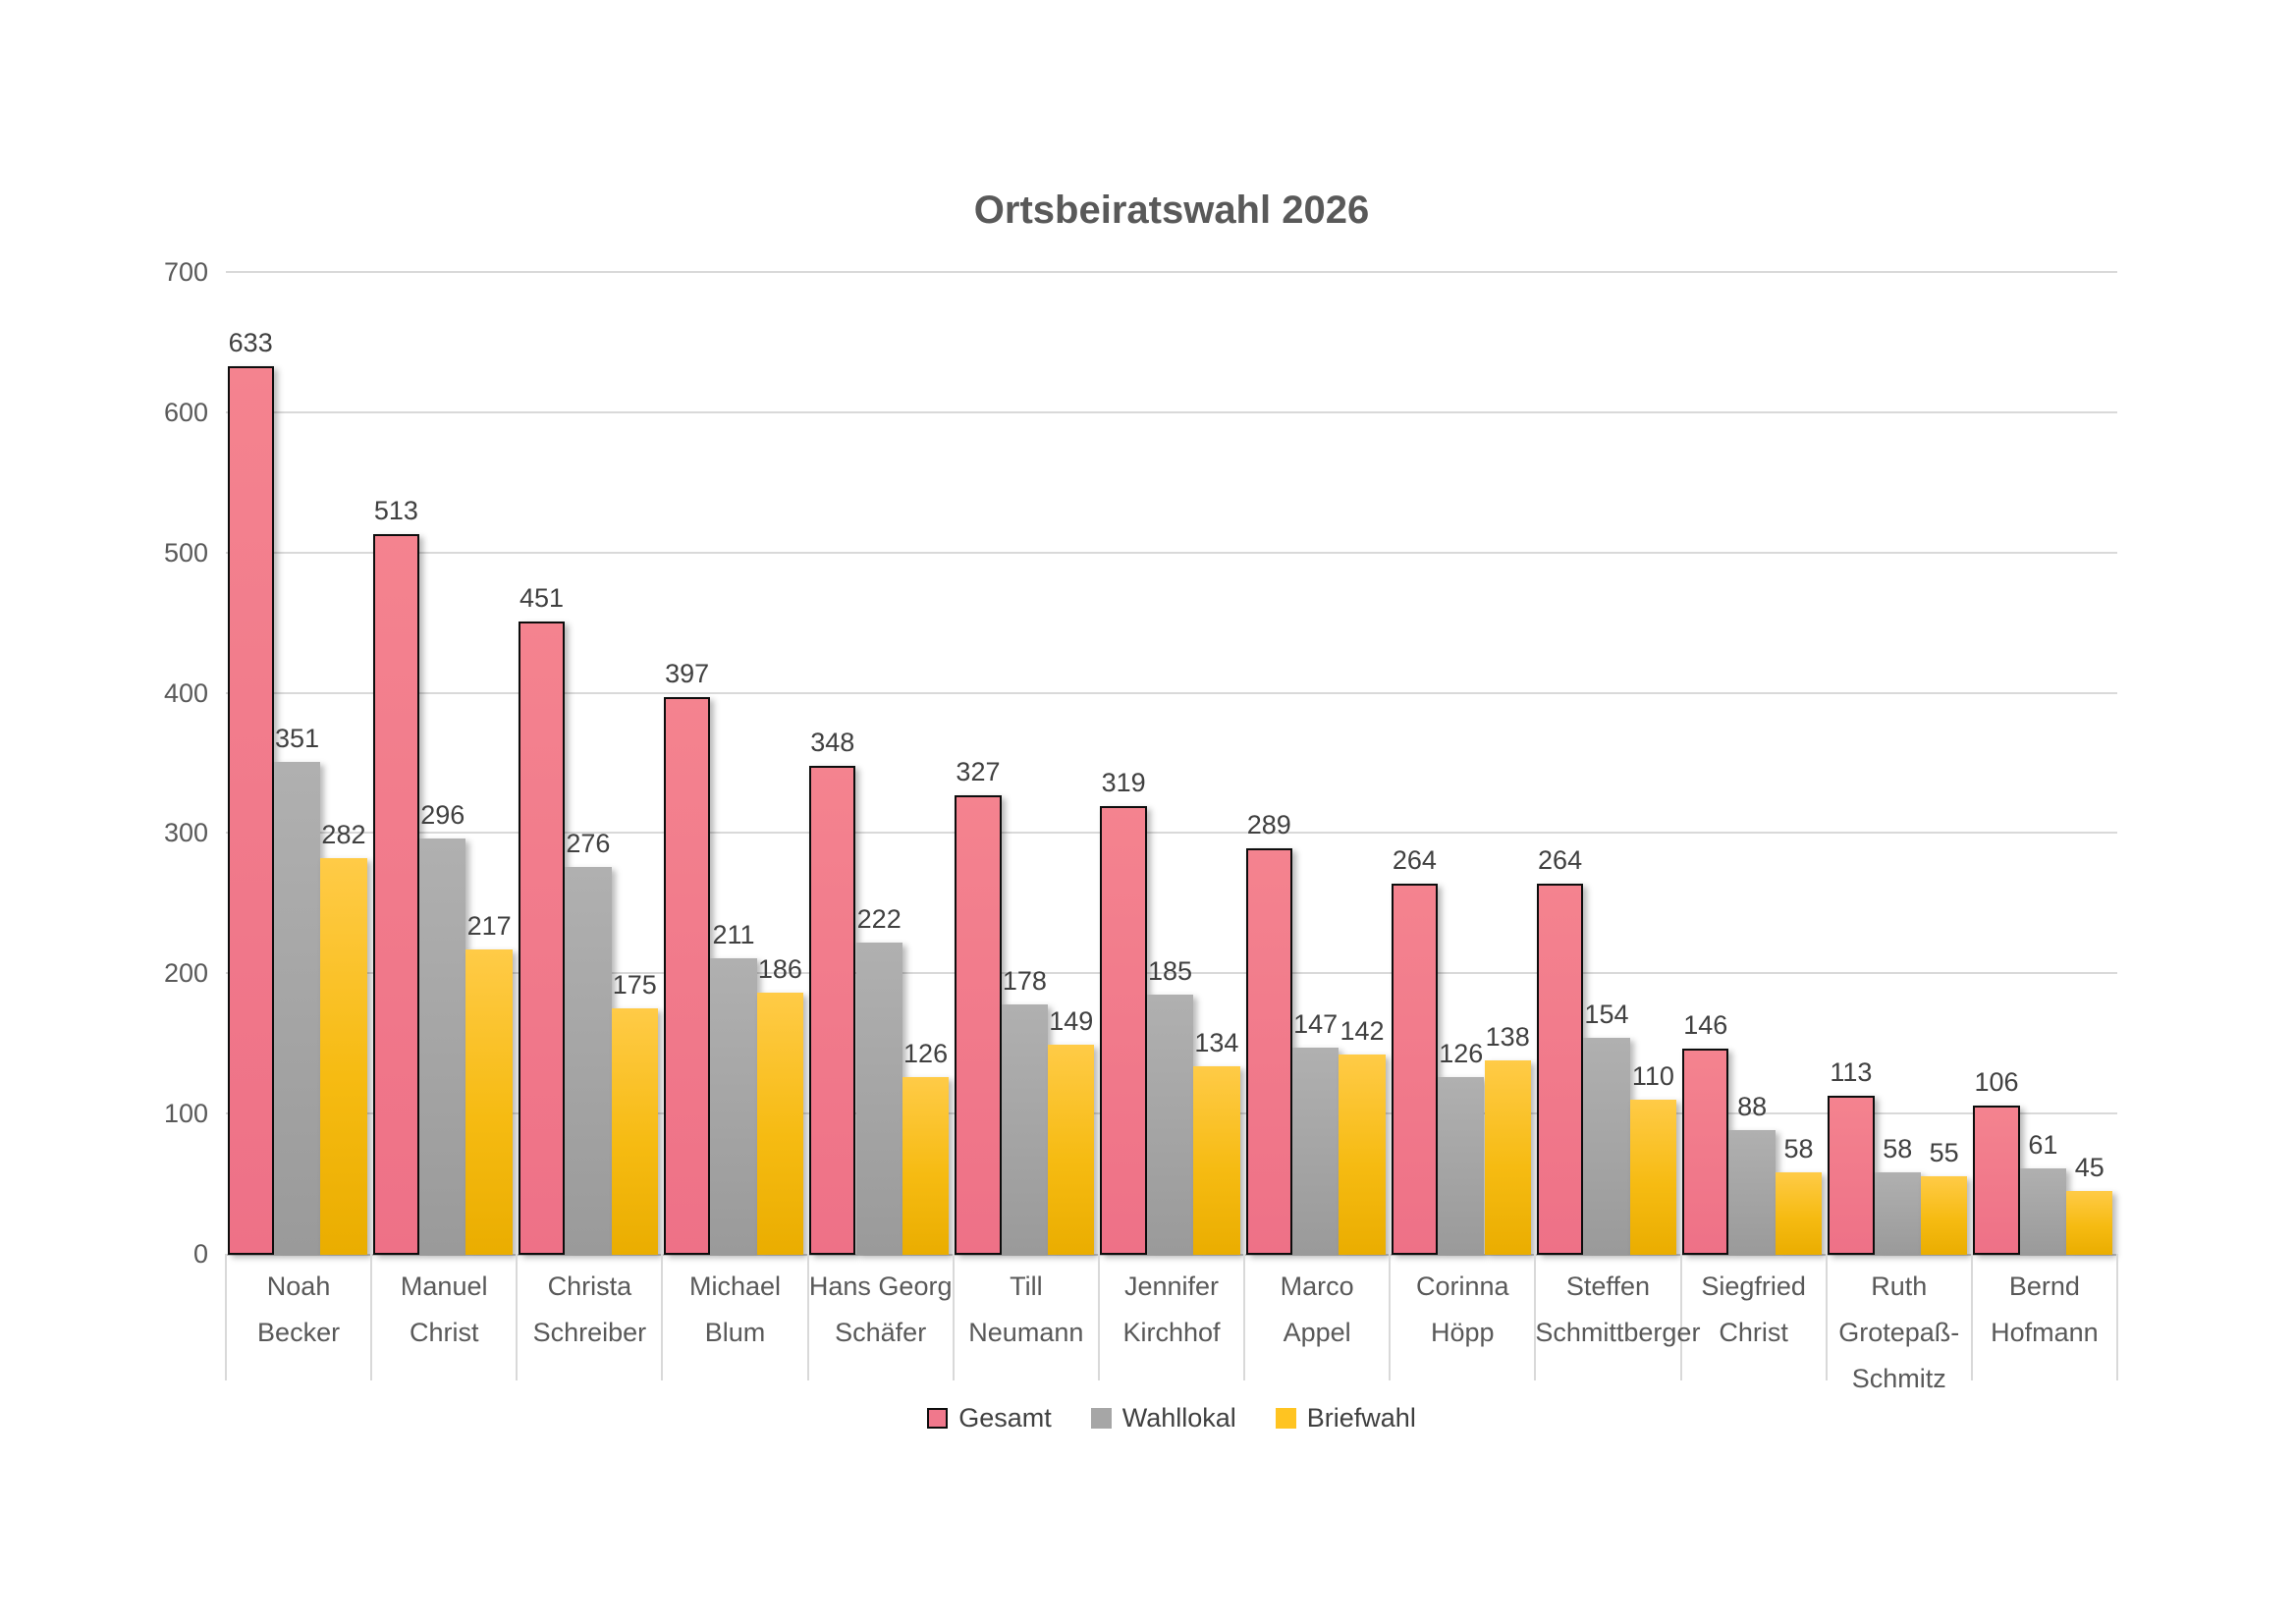 The image size is (2296, 1623). Describe the element at coordinates (1171, 1332) in the screenshot. I see `category-label-line: Kirchhof` at that location.